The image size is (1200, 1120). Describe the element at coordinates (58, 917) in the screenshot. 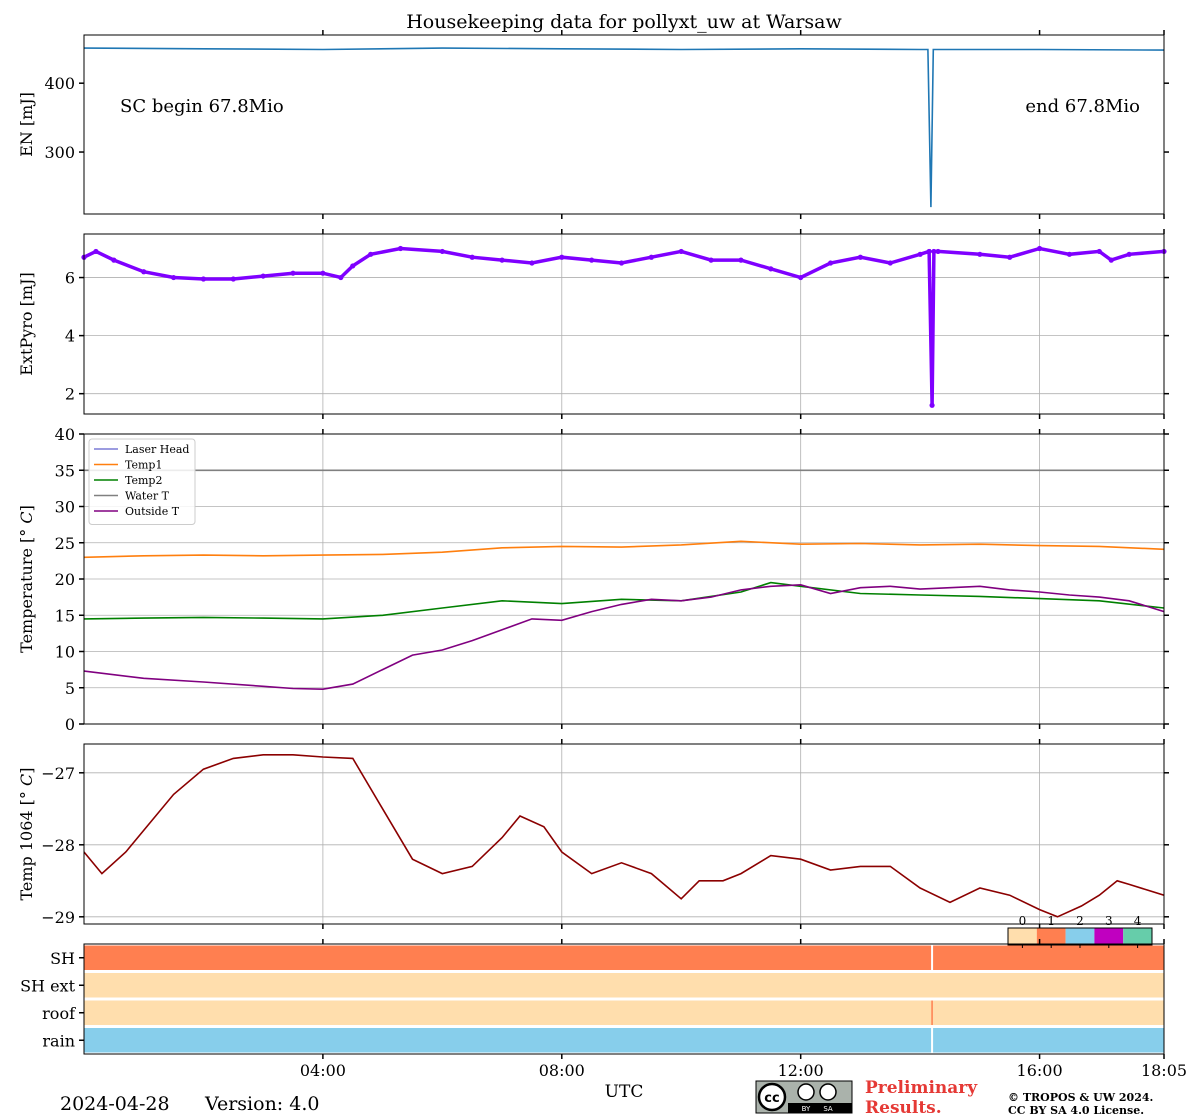

I see `y-tick-label: −29` at that location.